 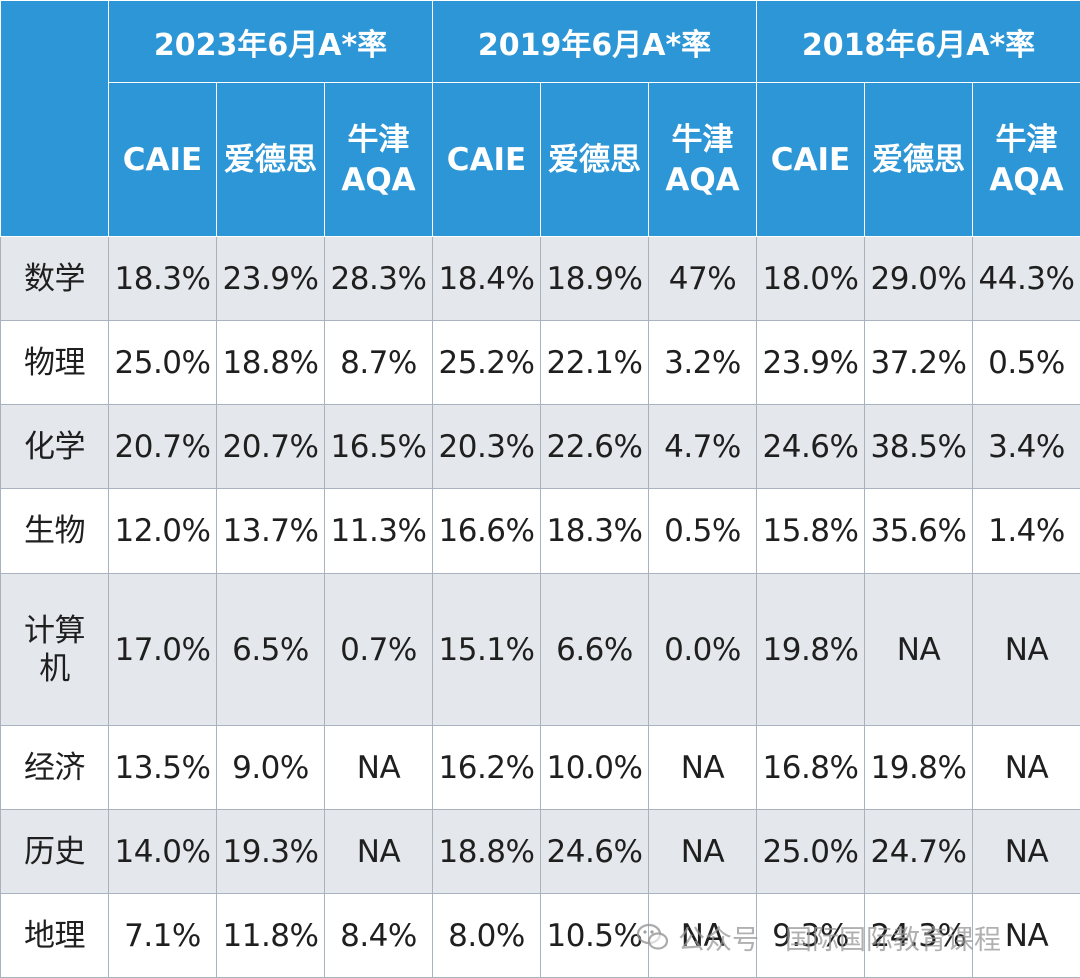 What do you see at coordinates (54, 935) in the screenshot?
I see `subject-cell: 地理` at bounding box center [54, 935].